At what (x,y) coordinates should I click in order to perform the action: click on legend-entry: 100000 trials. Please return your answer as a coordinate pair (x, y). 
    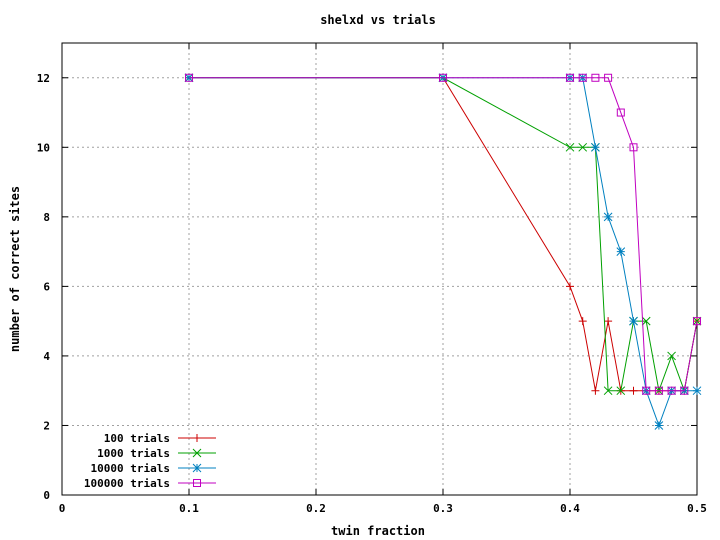
    Looking at the image, I should click on (150, 483).